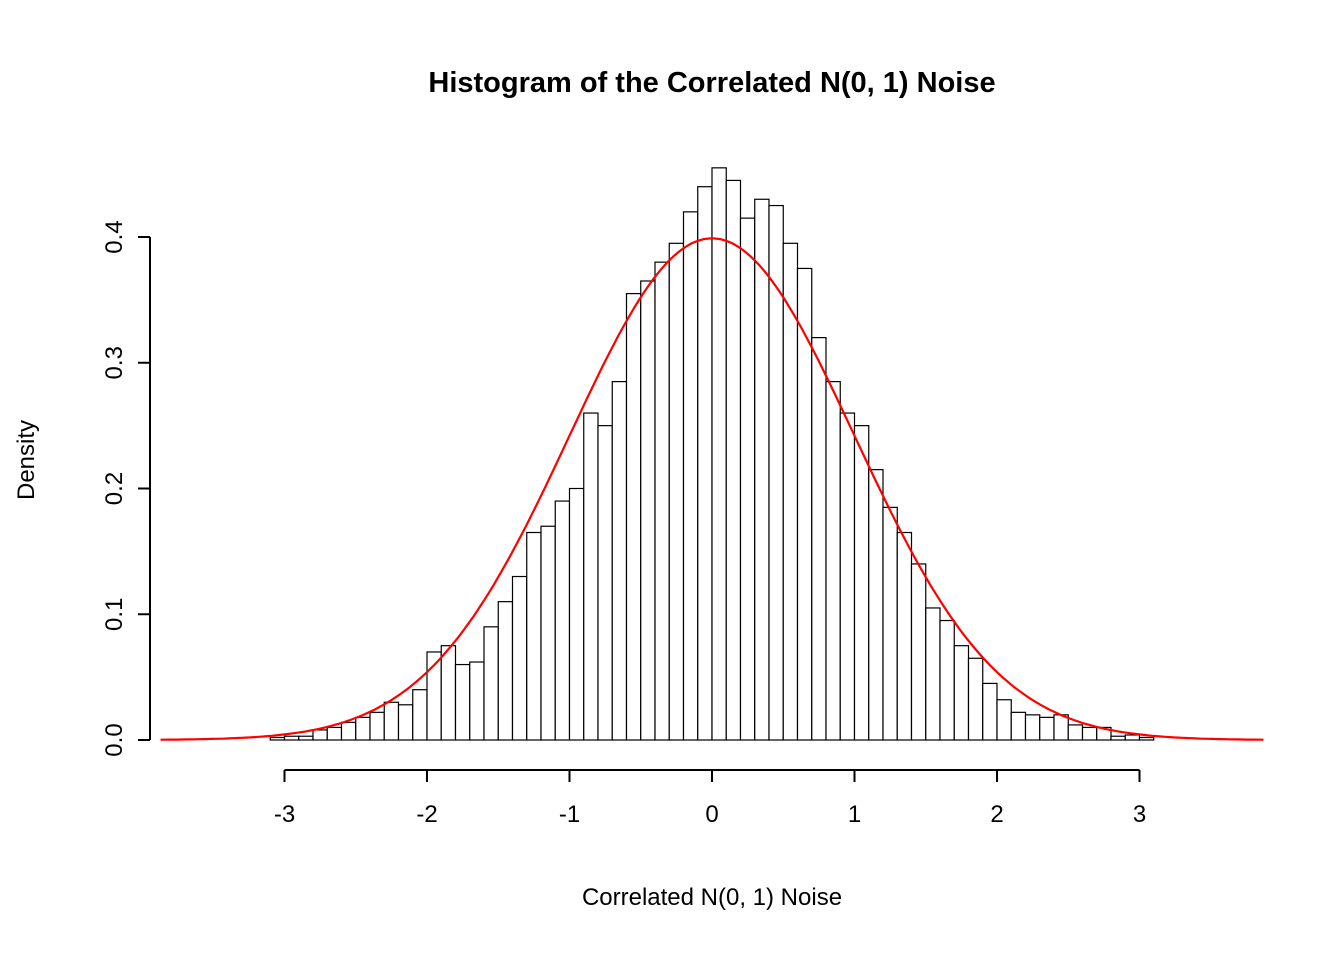 This screenshot has width=1344, height=960. What do you see at coordinates (1139, 814) in the screenshot?
I see `x-tick-label: 3` at bounding box center [1139, 814].